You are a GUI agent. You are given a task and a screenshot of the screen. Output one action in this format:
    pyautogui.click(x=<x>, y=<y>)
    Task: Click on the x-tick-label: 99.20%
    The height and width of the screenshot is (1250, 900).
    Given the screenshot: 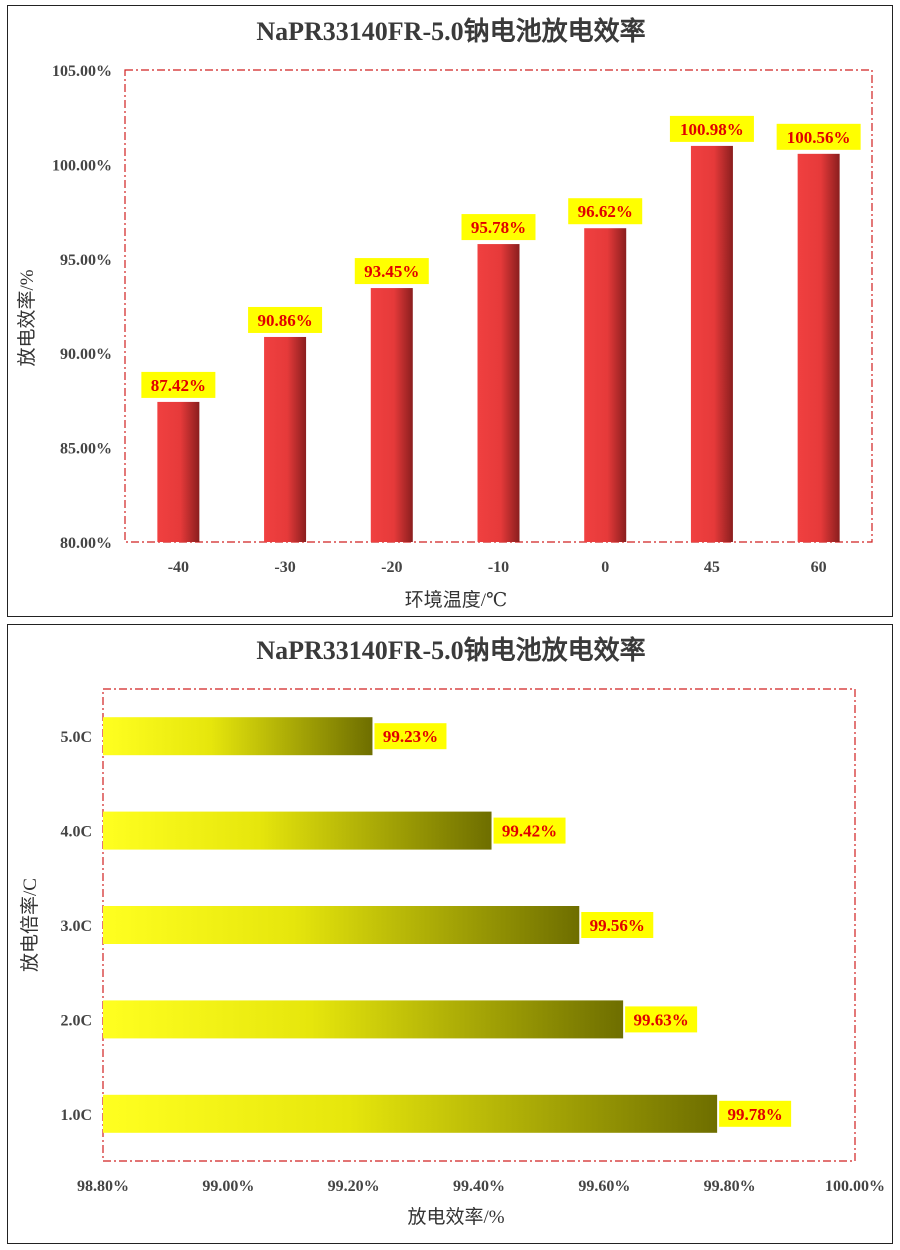 What is the action you would take?
    pyautogui.click(x=354, y=1186)
    